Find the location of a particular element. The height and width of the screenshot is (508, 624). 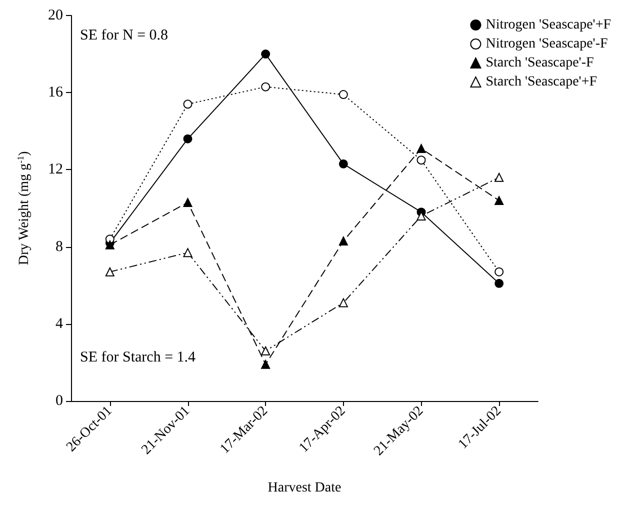

x-axis-title: Harvest Date is located at coordinates (305, 488).